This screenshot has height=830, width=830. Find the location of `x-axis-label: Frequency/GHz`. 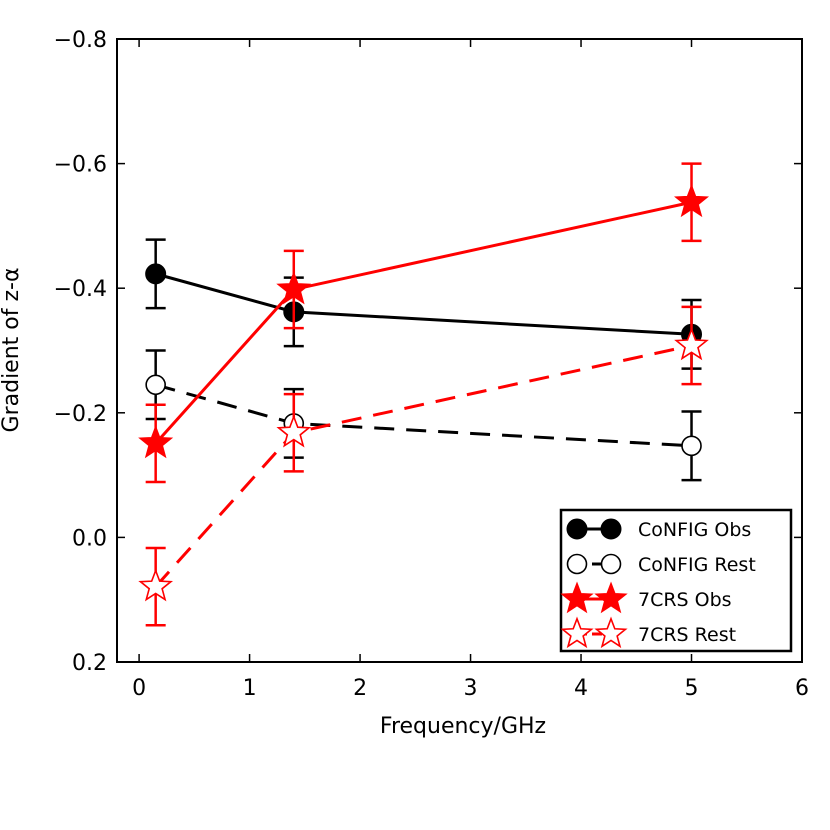

x-axis-label: Frequency/GHz is located at coordinates (463, 726).